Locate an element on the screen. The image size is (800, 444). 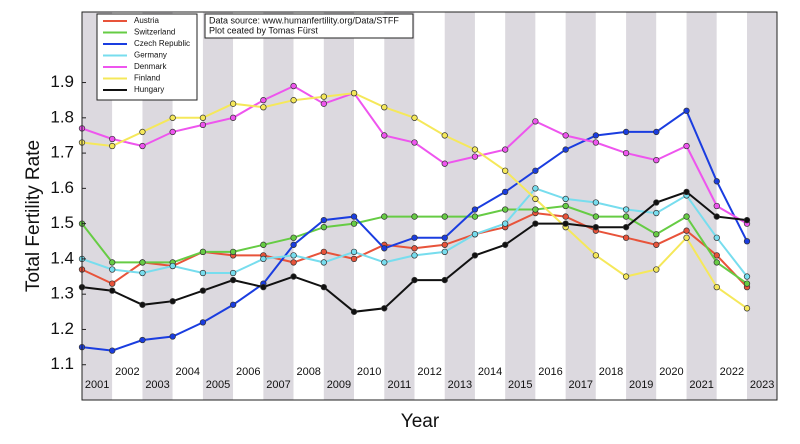
x-tick-label: 2020 is located at coordinates (671, 372).